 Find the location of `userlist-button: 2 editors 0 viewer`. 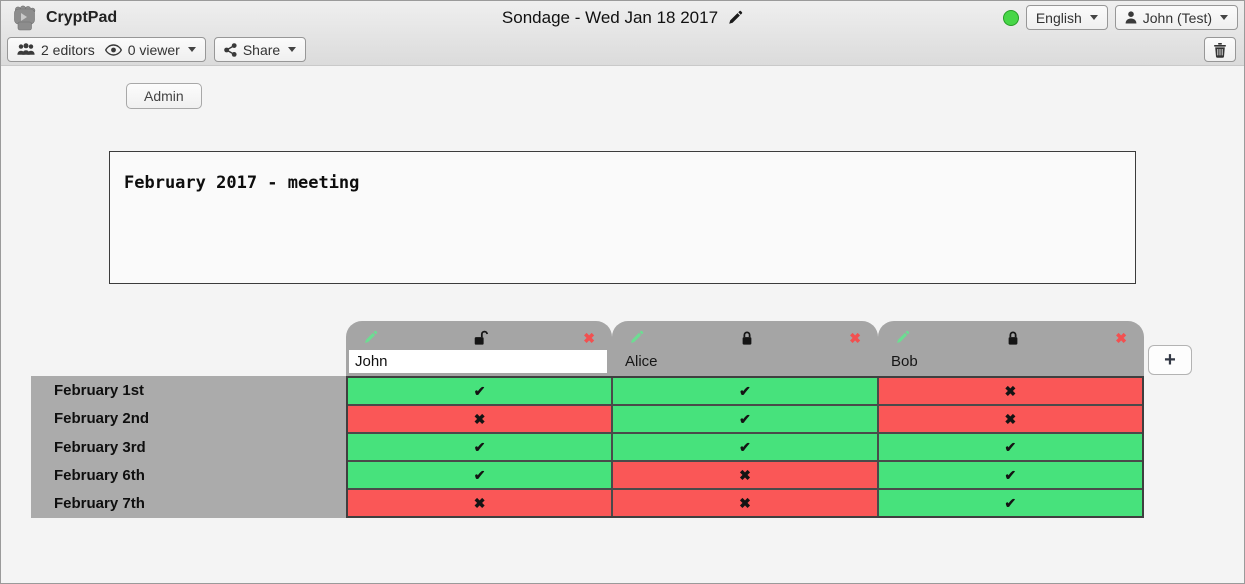

userlist-button: 2 editors 0 viewer is located at coordinates (106, 49).